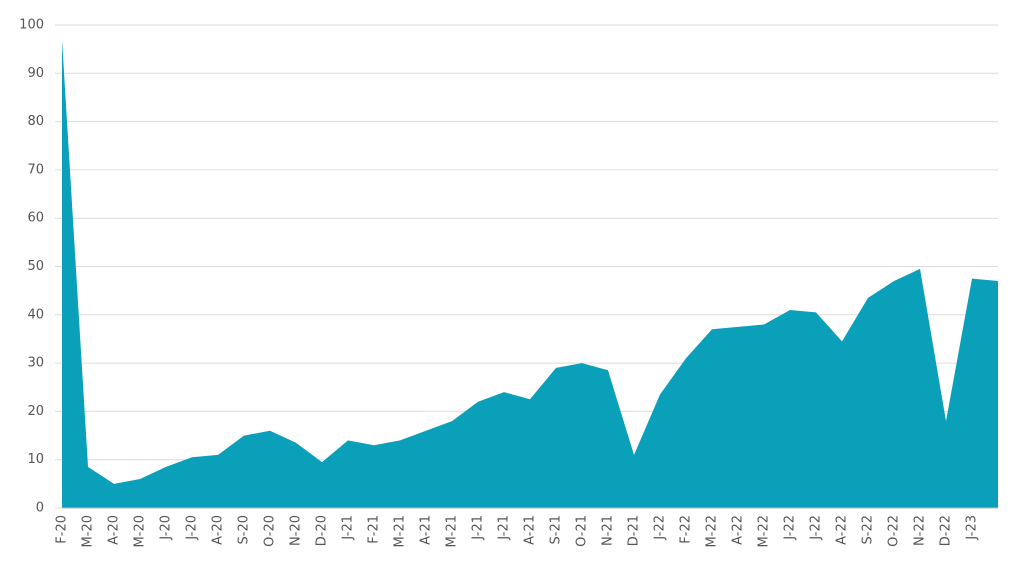 This screenshot has width=1024, height=571. I want to click on y-tick-label: 0, so click(40, 508).